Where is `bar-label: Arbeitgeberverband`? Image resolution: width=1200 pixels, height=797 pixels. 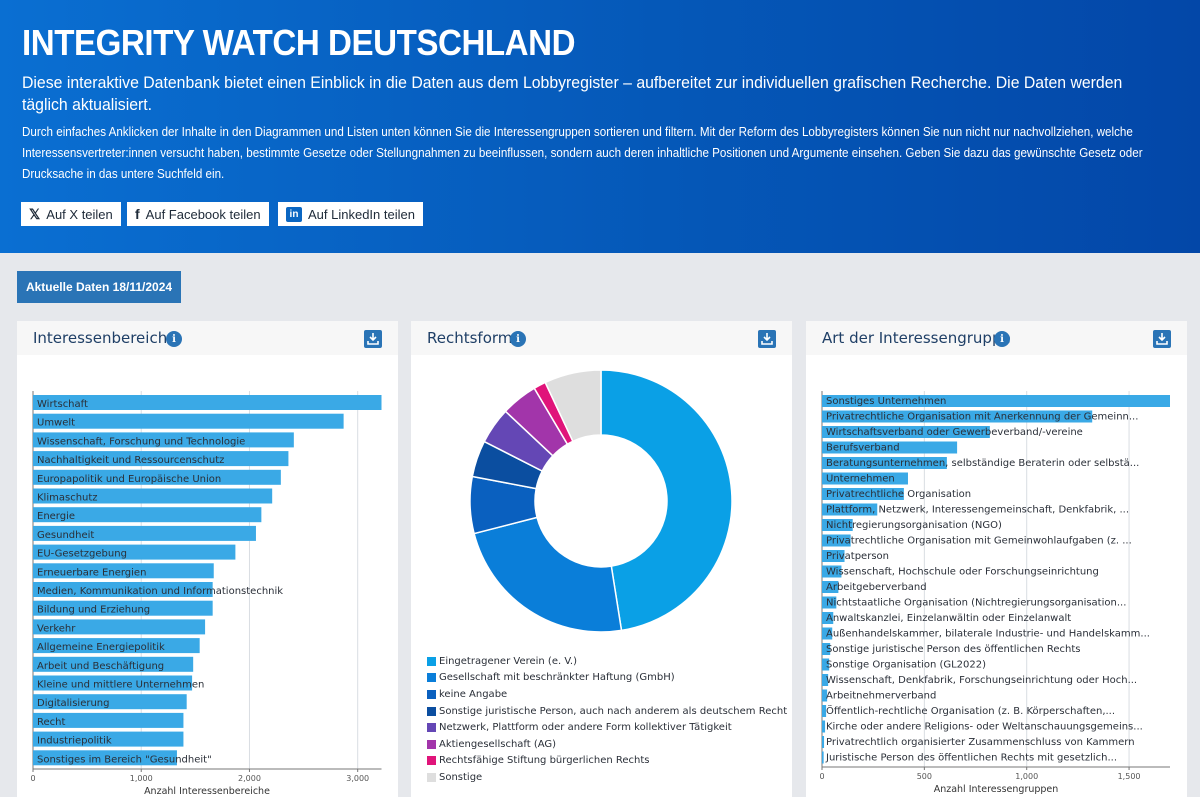
bar-label: Arbeitgeberverband is located at coordinates (876, 587).